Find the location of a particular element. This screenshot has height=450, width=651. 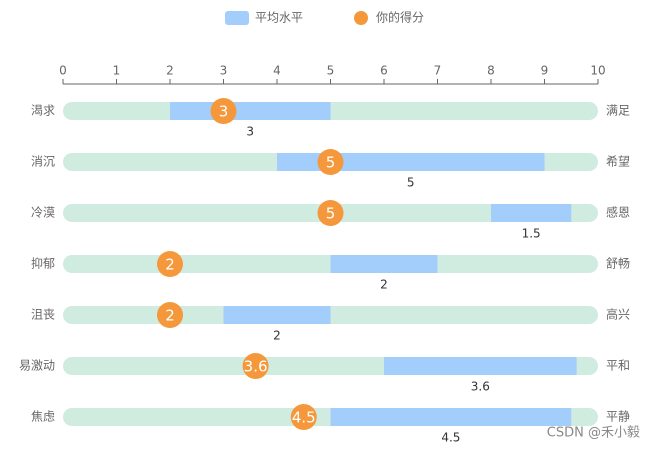

x-tick-label: 6 is located at coordinates (384, 71).